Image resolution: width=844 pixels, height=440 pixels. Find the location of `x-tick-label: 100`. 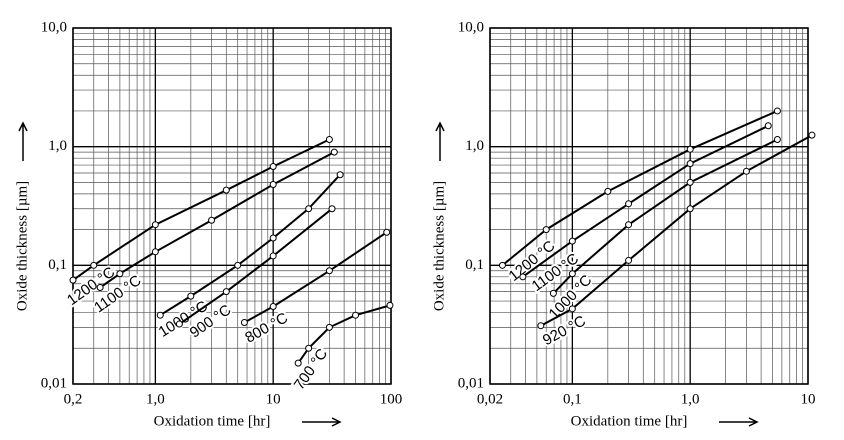

x-tick-label: 100 is located at coordinates (391, 399).